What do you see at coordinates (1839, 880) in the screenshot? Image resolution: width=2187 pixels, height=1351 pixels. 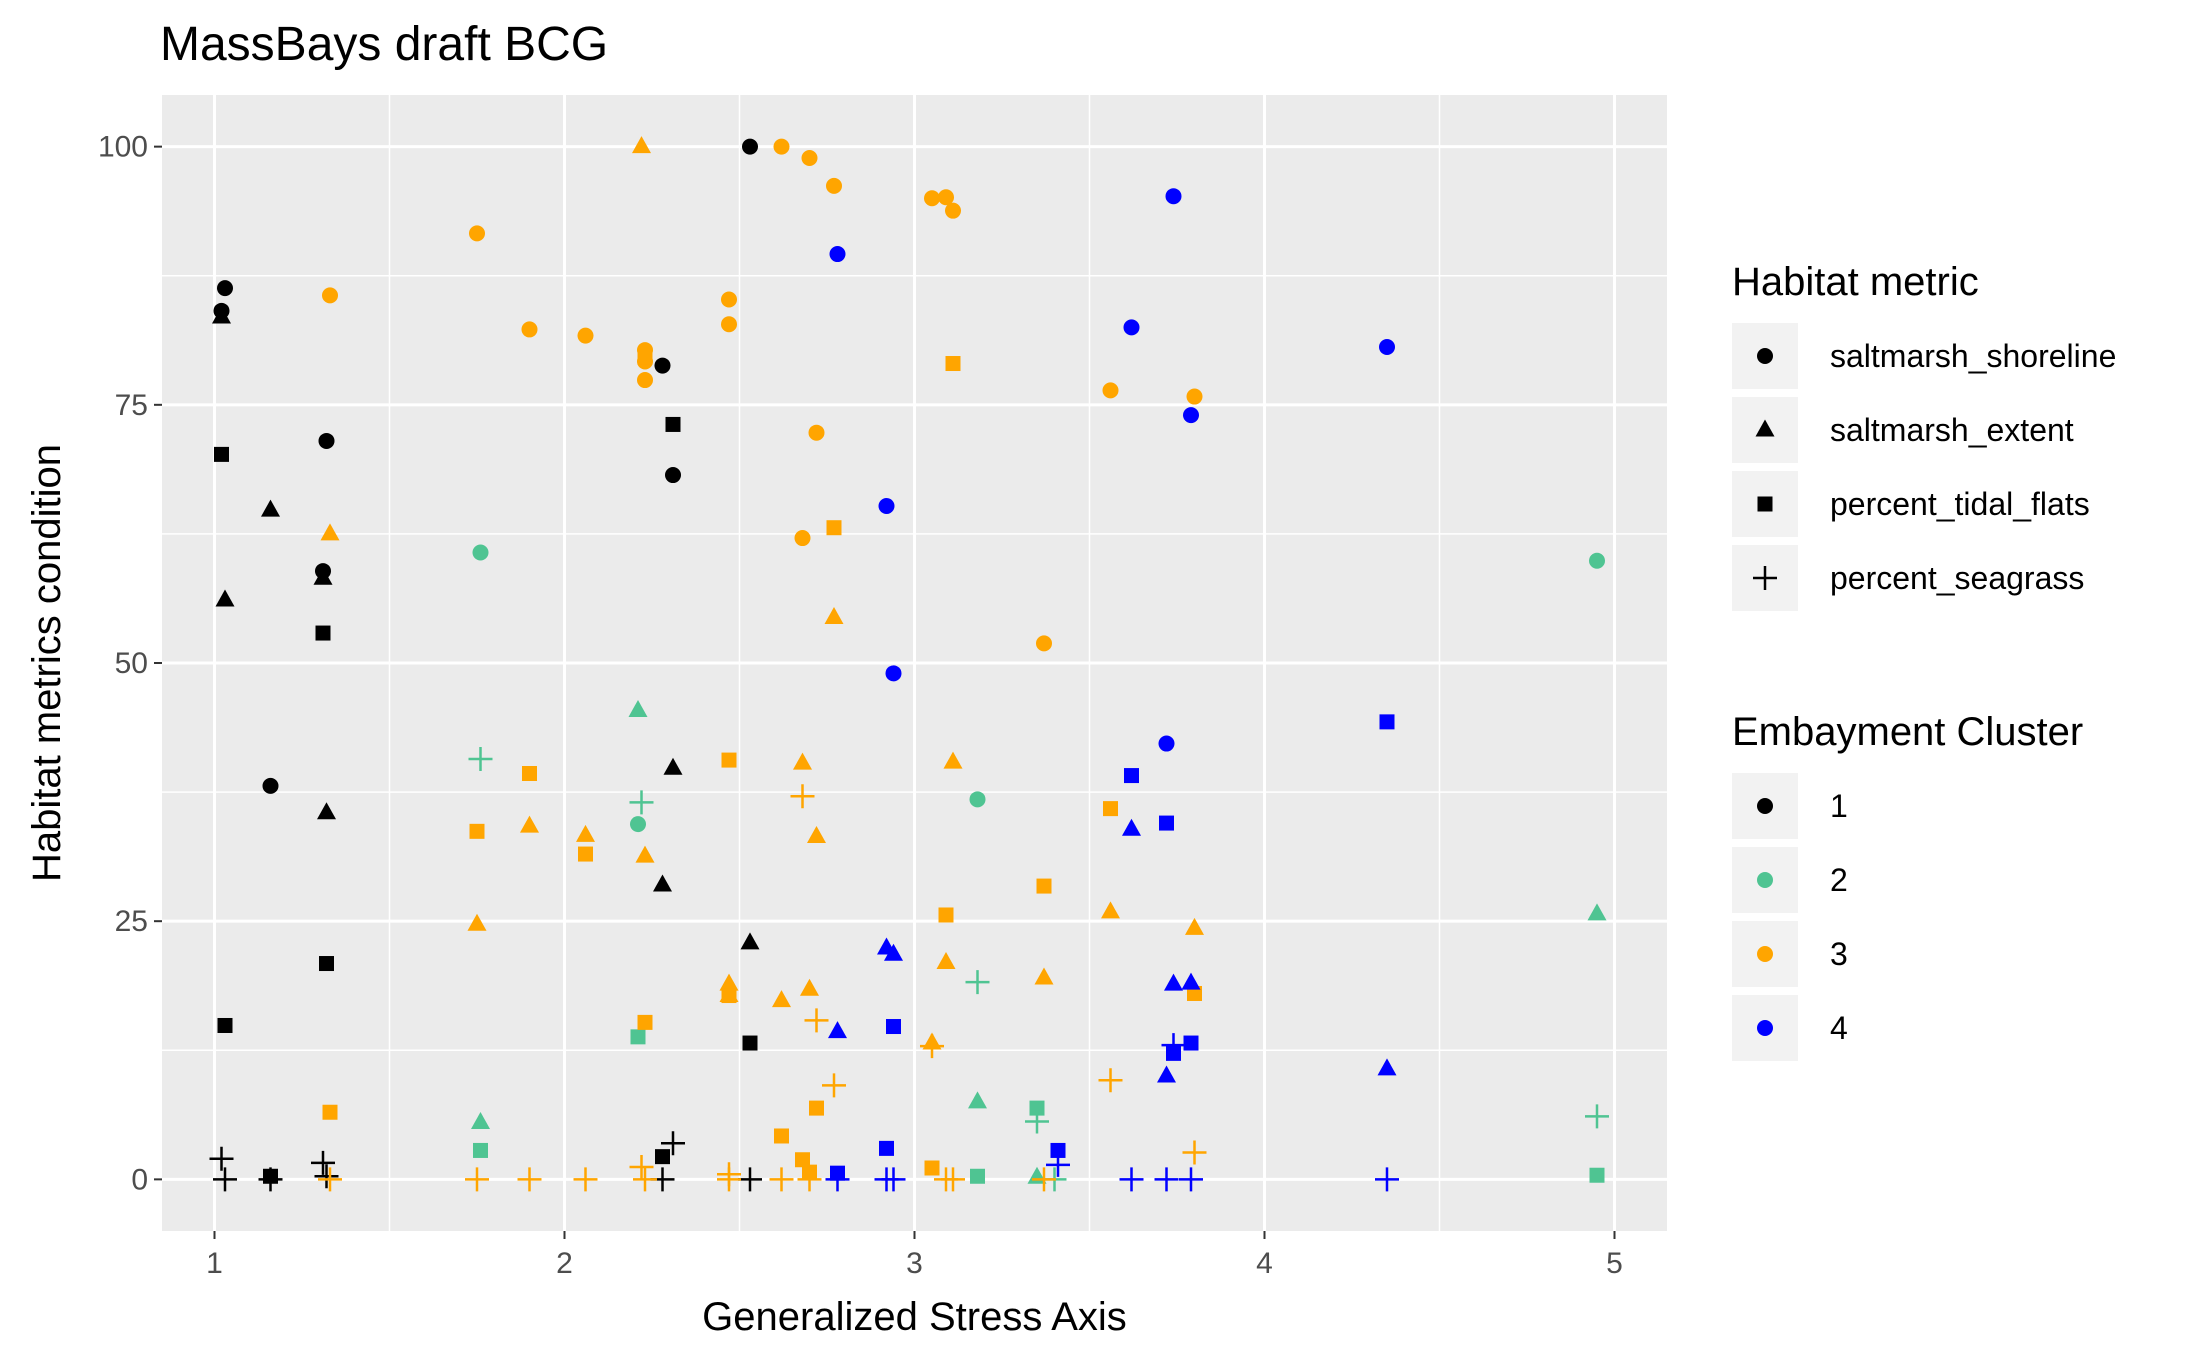 I see `legend-label: 2` at bounding box center [1839, 880].